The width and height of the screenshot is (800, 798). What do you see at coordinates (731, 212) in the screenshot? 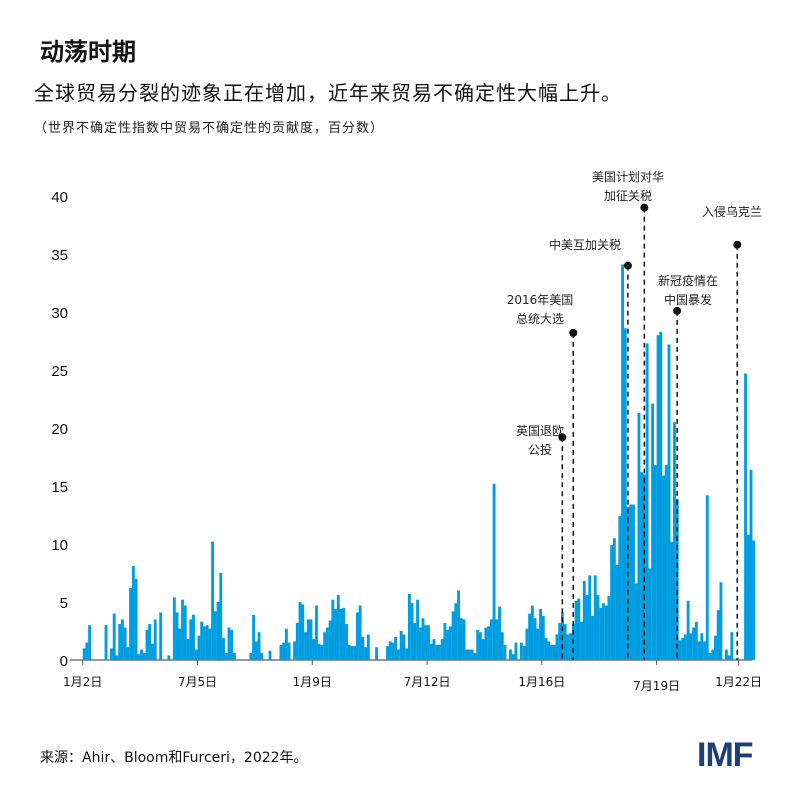
I see `event-label: 入侵乌克兰` at bounding box center [731, 212].